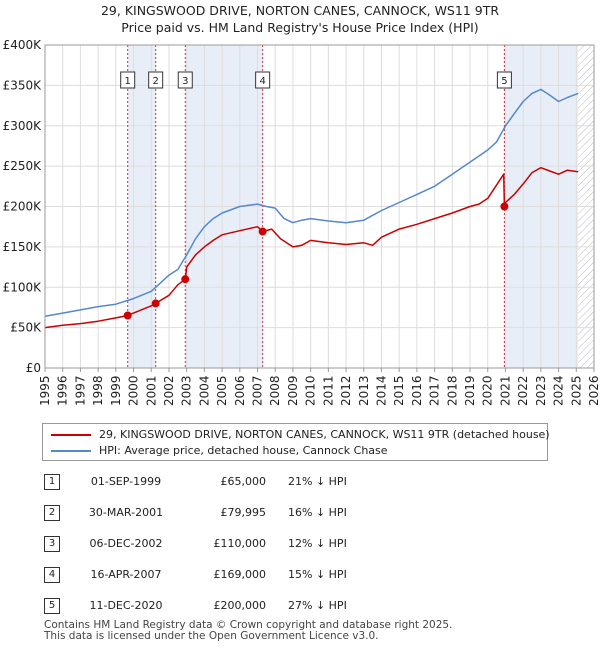  Describe the element at coordinates (364, 390) in the screenshot. I see `x-tick-label: 2013` at that location.